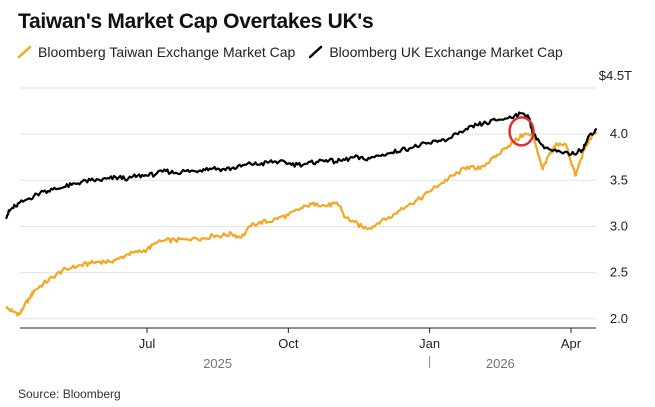 This screenshot has height=407, width=655. I want to click on legend-item-uk: Bloomberg UK Exchange Market Cap, so click(436, 52).